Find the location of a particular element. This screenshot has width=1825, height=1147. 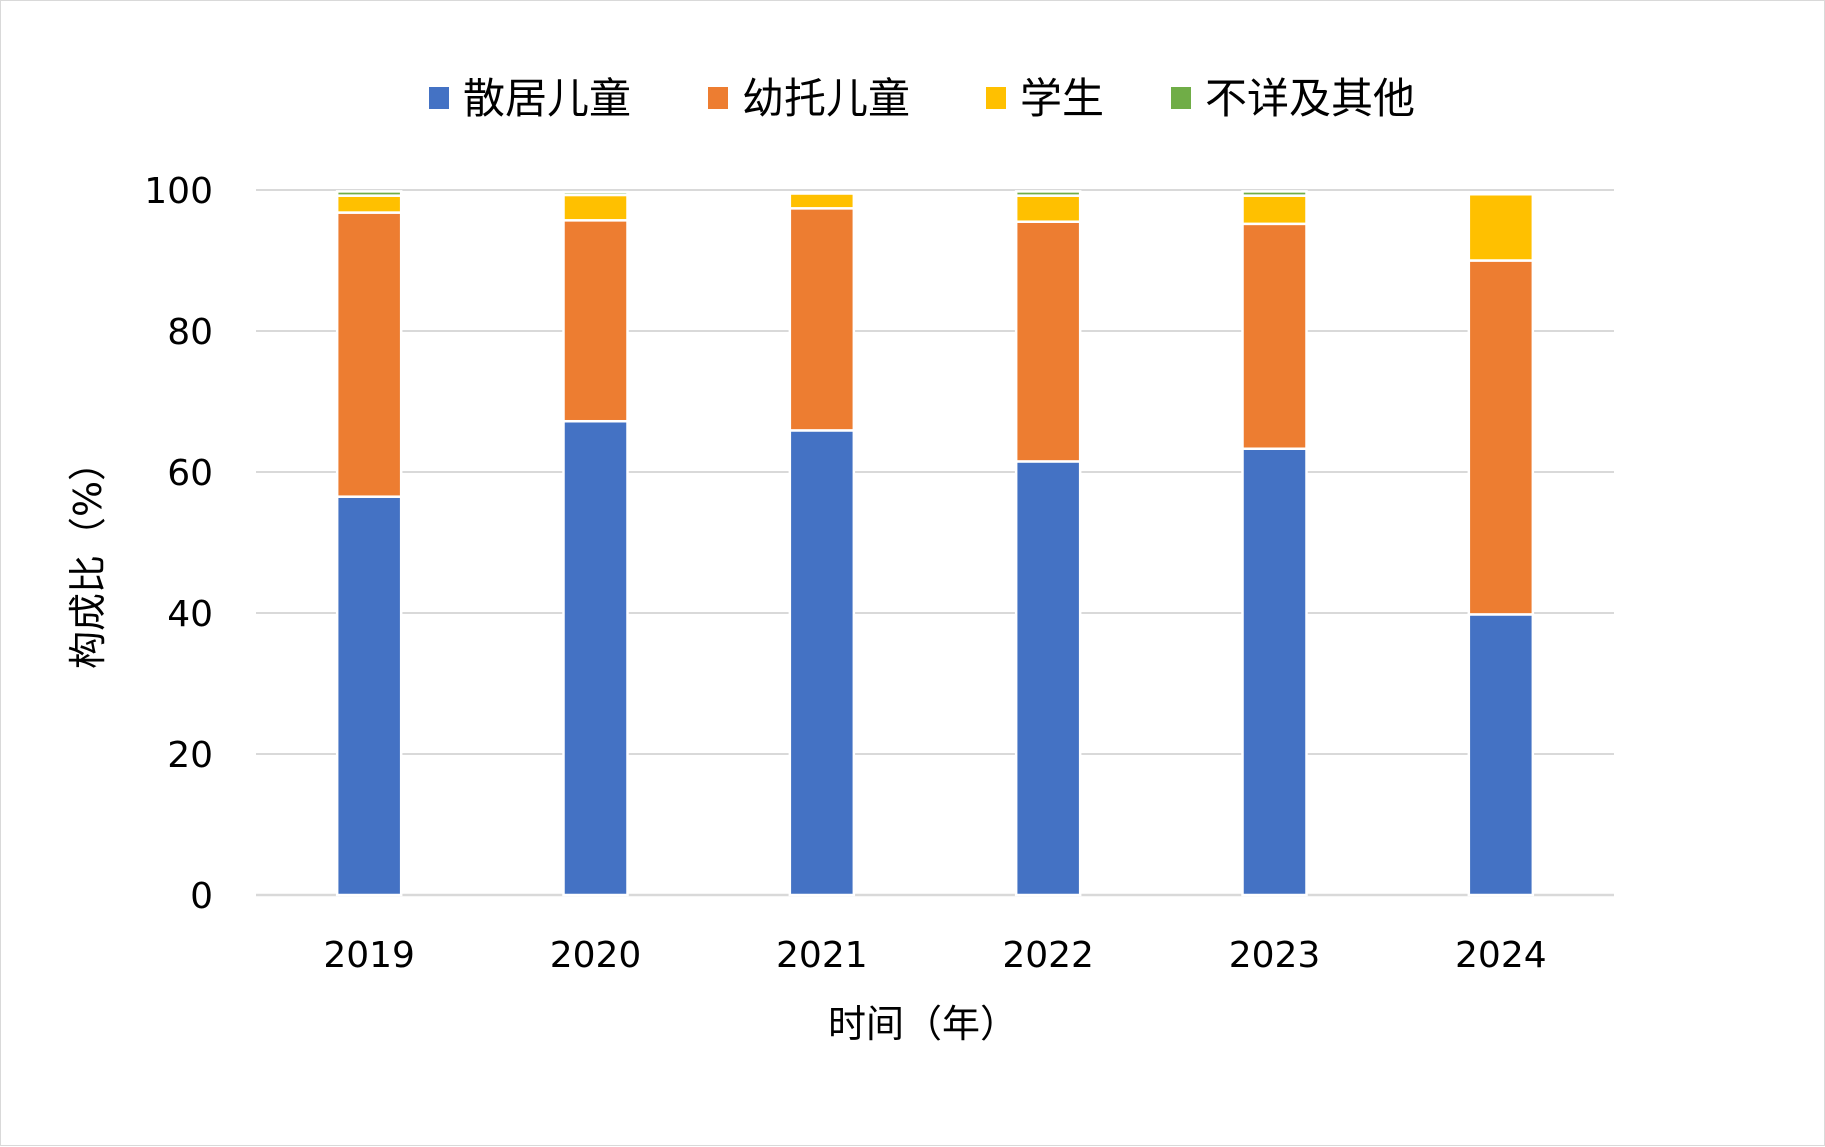

bar-stack-2019 is located at coordinates (369, 543).